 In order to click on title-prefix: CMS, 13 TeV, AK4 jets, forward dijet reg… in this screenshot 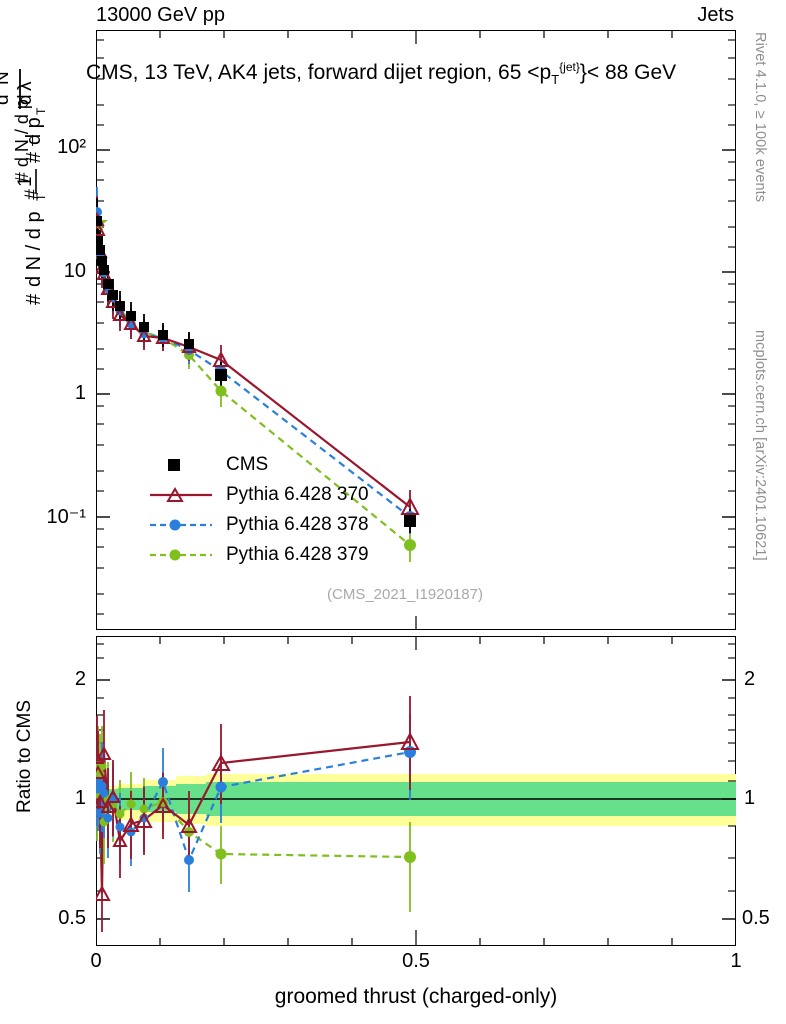, I will do `click(319, 72)`.